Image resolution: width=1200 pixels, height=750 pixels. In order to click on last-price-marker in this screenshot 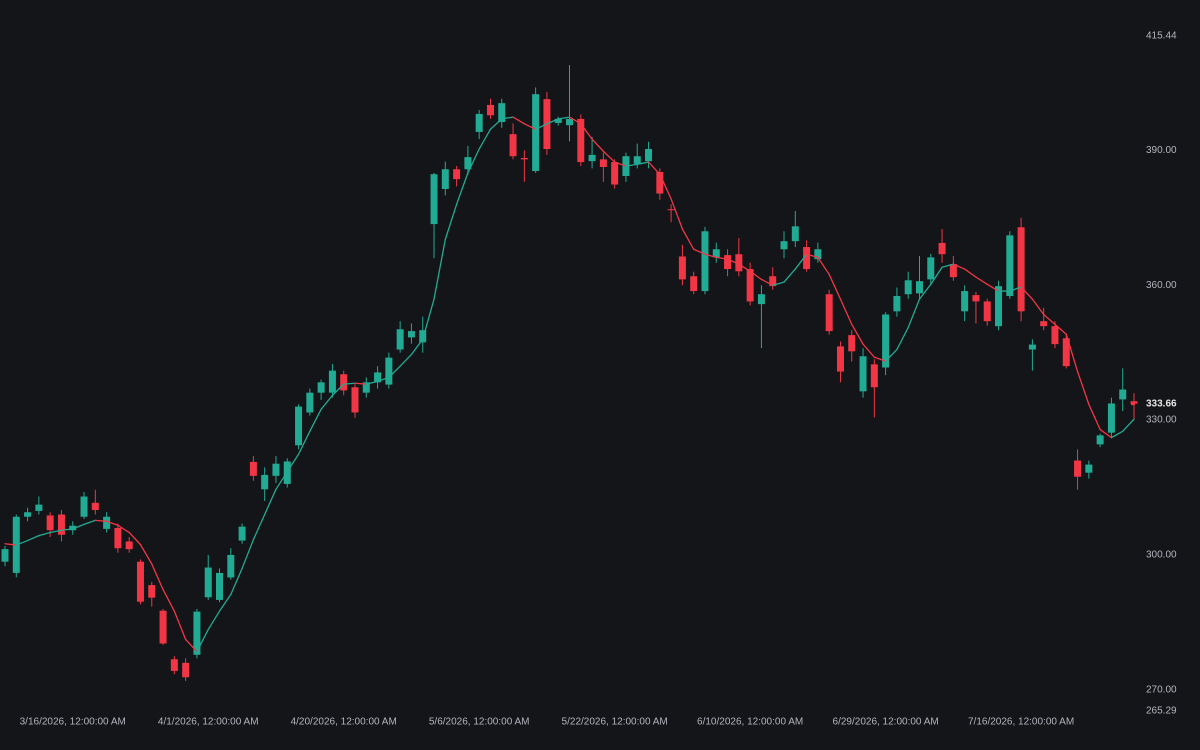, I will do `click(1133, 404)`.